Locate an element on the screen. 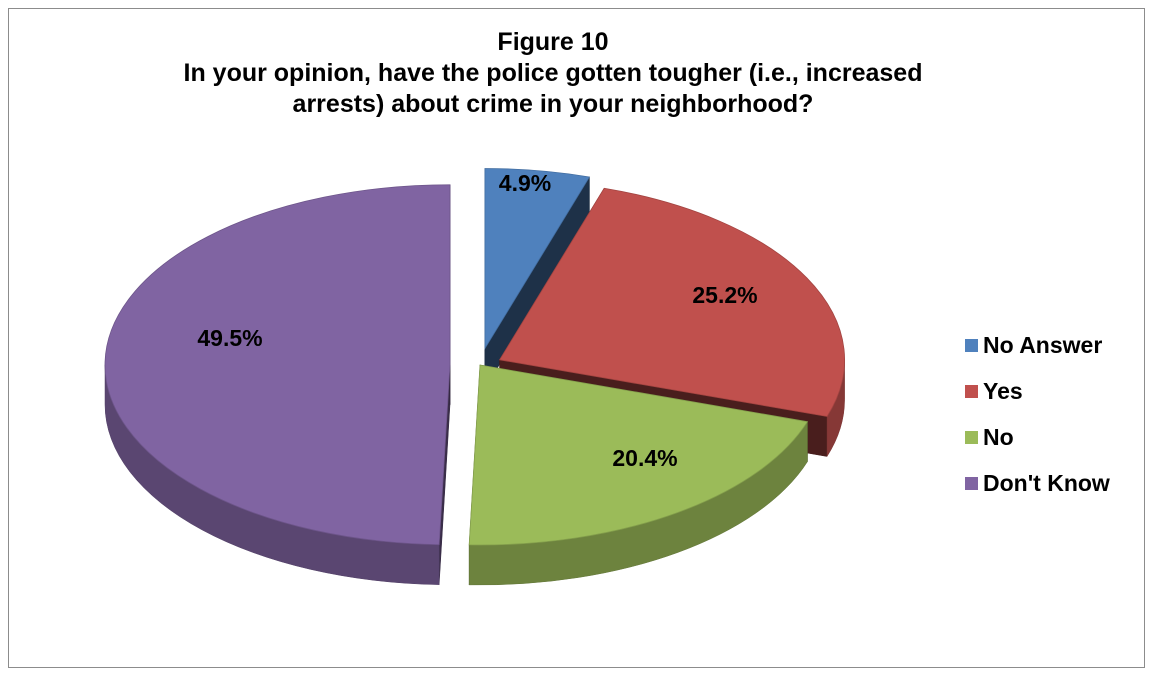 The width and height of the screenshot is (1153, 673). legend-item-no: No is located at coordinates (1052, 437).